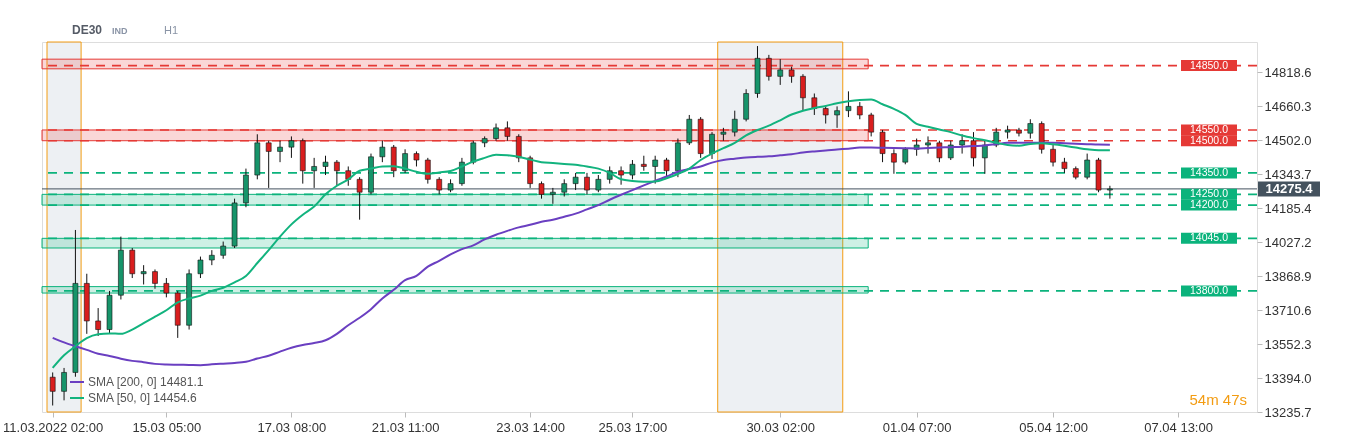 The image size is (1368, 446). What do you see at coordinates (1288, 208) in the screenshot?
I see `y-tick-label: 14185.4` at bounding box center [1288, 208].